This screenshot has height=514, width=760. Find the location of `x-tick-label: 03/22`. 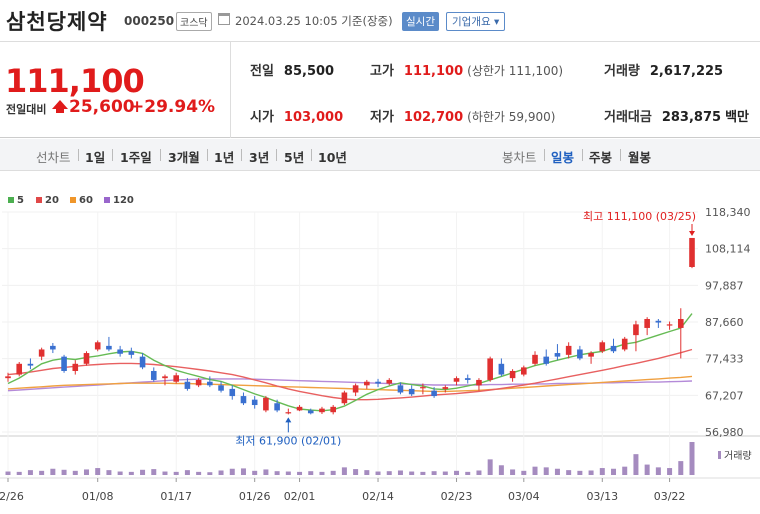

x-tick-label: 03/22 is located at coordinates (670, 496).